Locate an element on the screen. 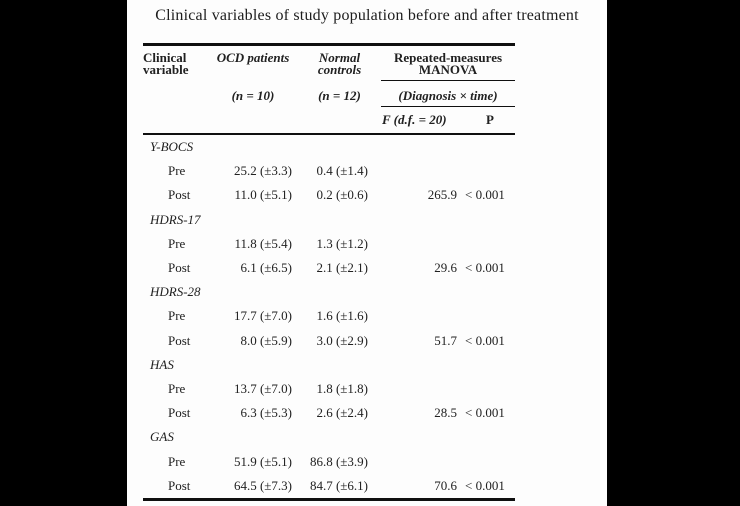 The image size is (740, 506). ocd-value: 17.7 (±7.0) is located at coordinates (262, 316).